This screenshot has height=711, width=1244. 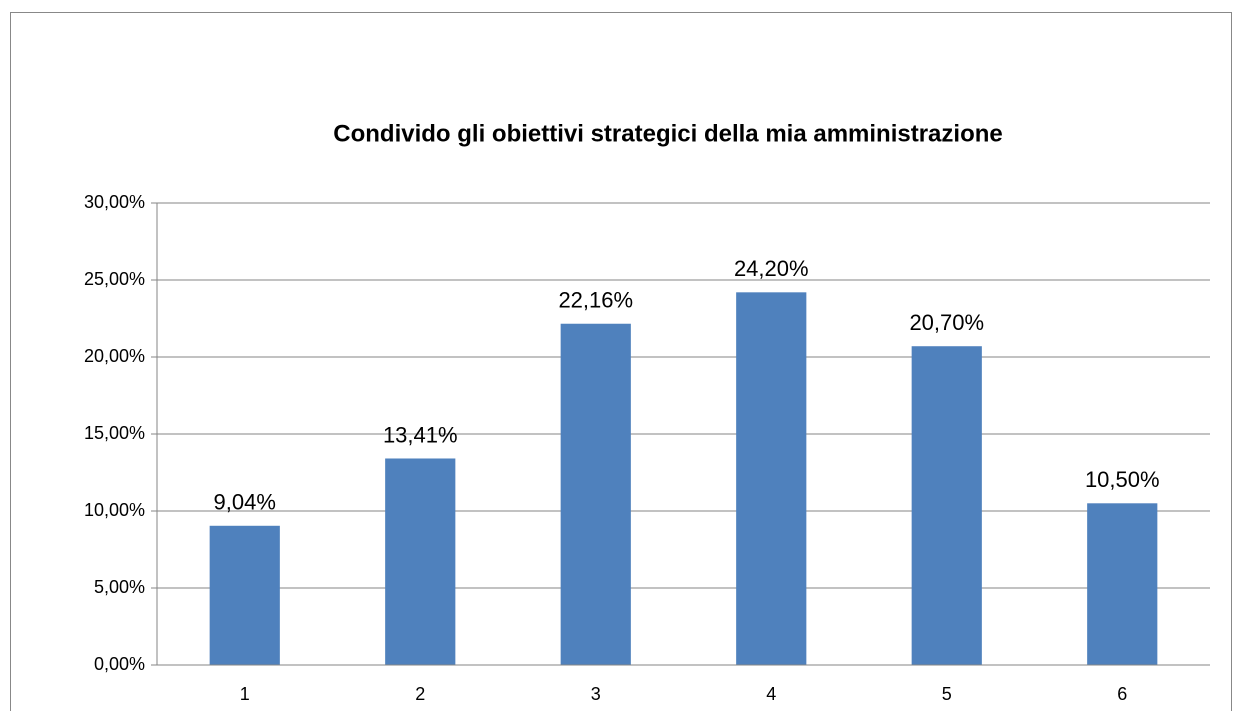 I want to click on y-tick-label: 5,00%, so click(x=119, y=587).